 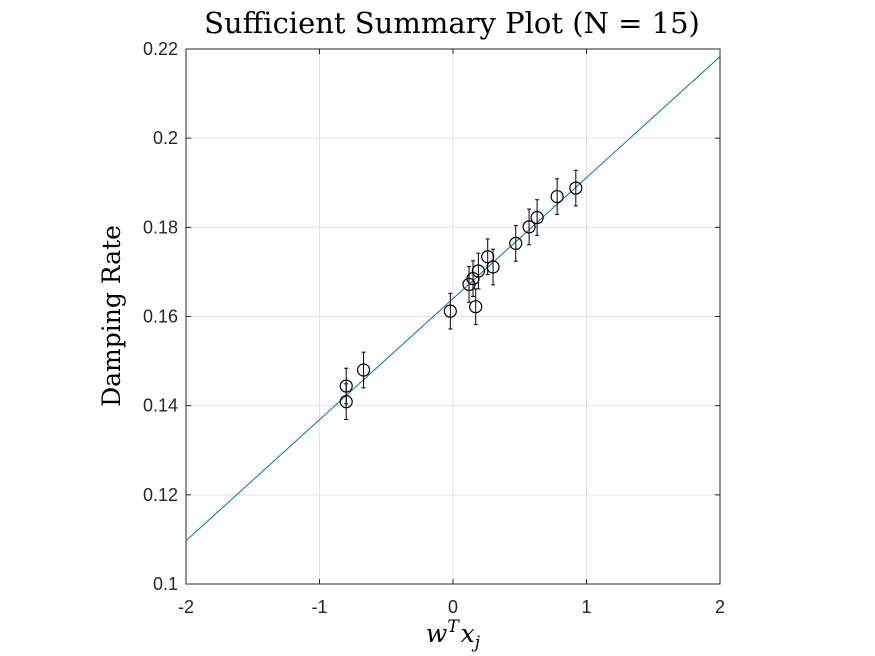 What do you see at coordinates (452, 23) in the screenshot?
I see `chart-title: Sufficient Summary Plot (N = 15)` at bounding box center [452, 23].